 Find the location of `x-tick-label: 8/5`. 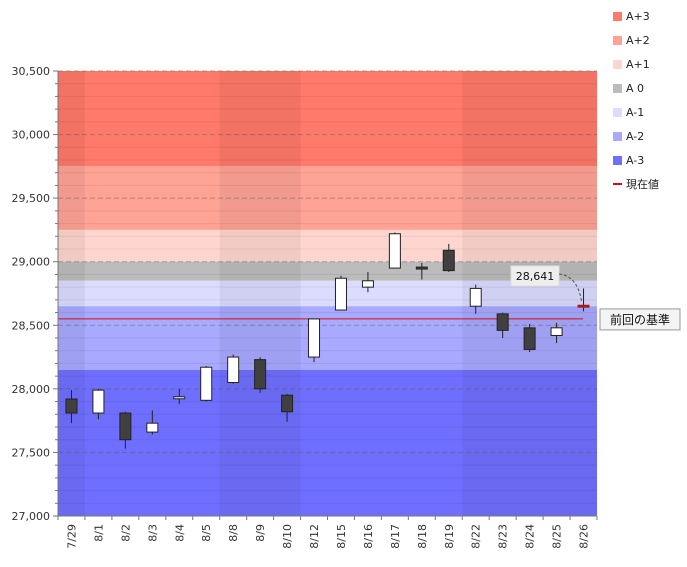

x-tick-label: 8/5 is located at coordinates (206, 533).